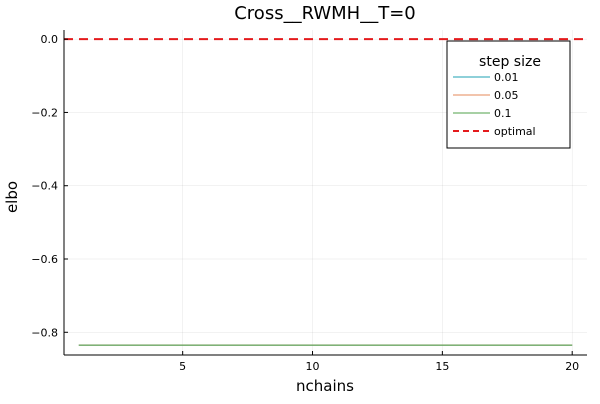 The width and height of the screenshot is (600, 404). I want to click on legend-label: 0.1, so click(503, 113).